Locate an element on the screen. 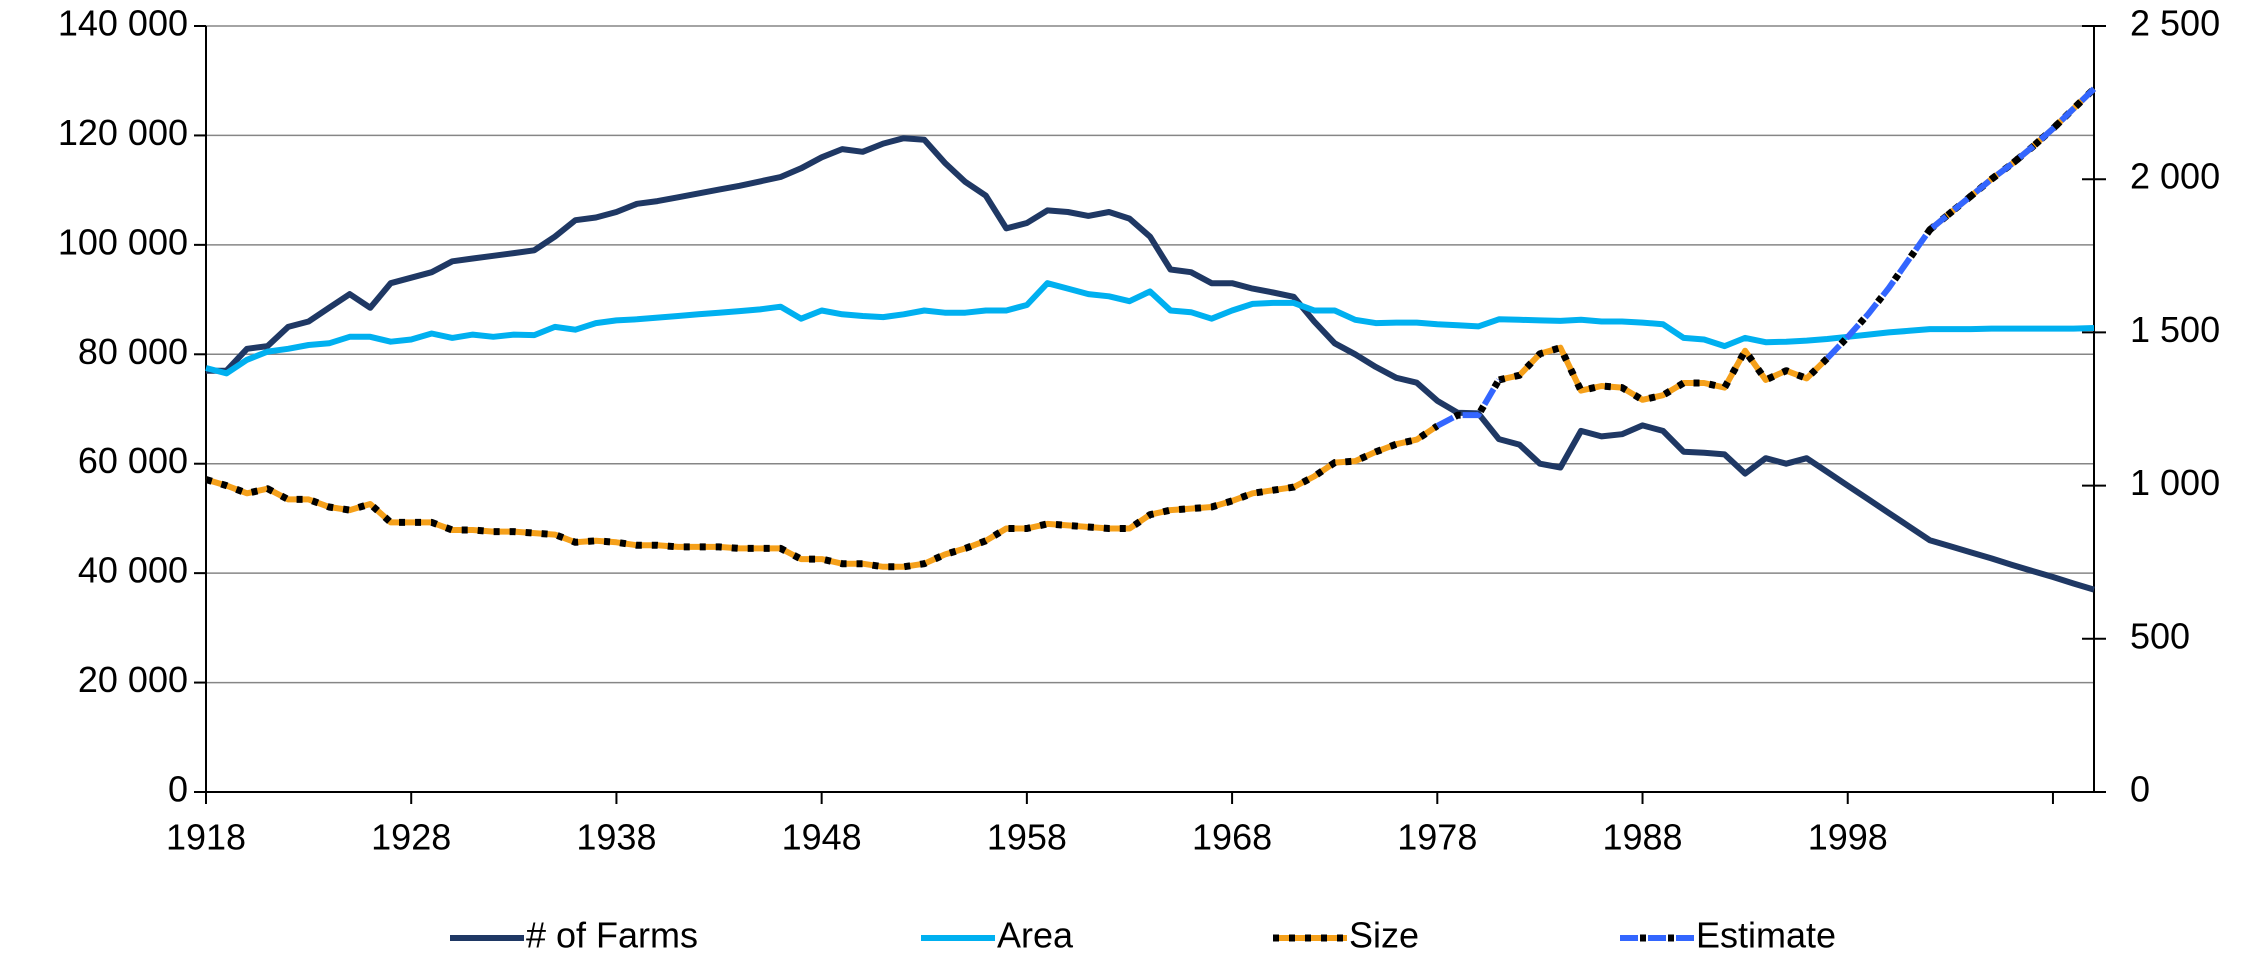  y2-tick-label: 2 000 is located at coordinates (2175, 176).